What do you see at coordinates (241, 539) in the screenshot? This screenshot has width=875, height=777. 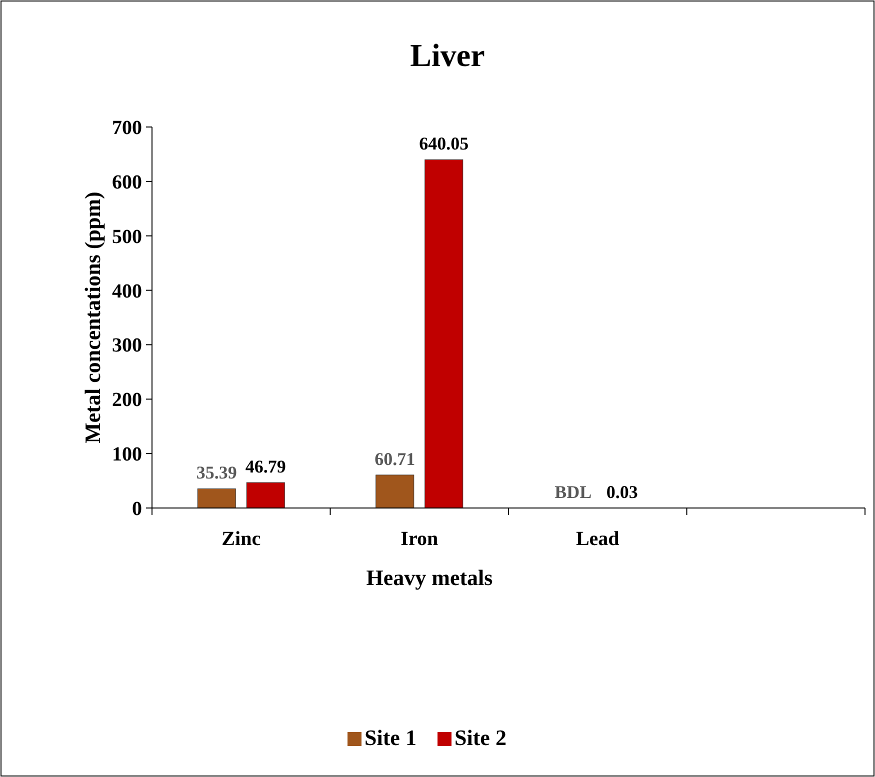 I see `x-tick-label: Zinc` at bounding box center [241, 539].